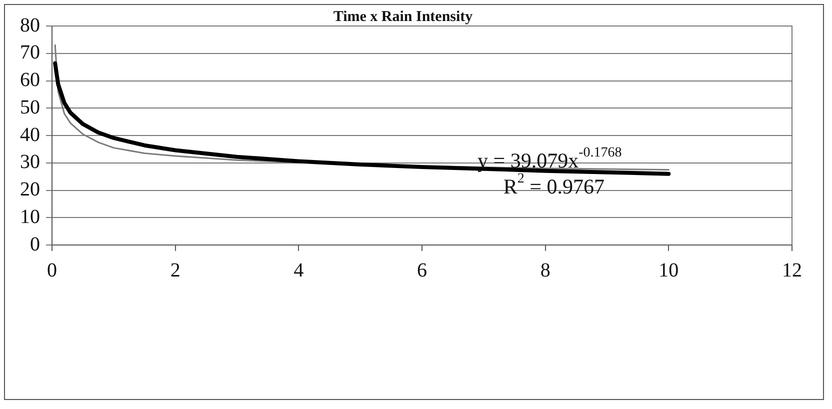  Describe the element at coordinates (30, 217) in the screenshot. I see `y-tick-label: 10` at that location.